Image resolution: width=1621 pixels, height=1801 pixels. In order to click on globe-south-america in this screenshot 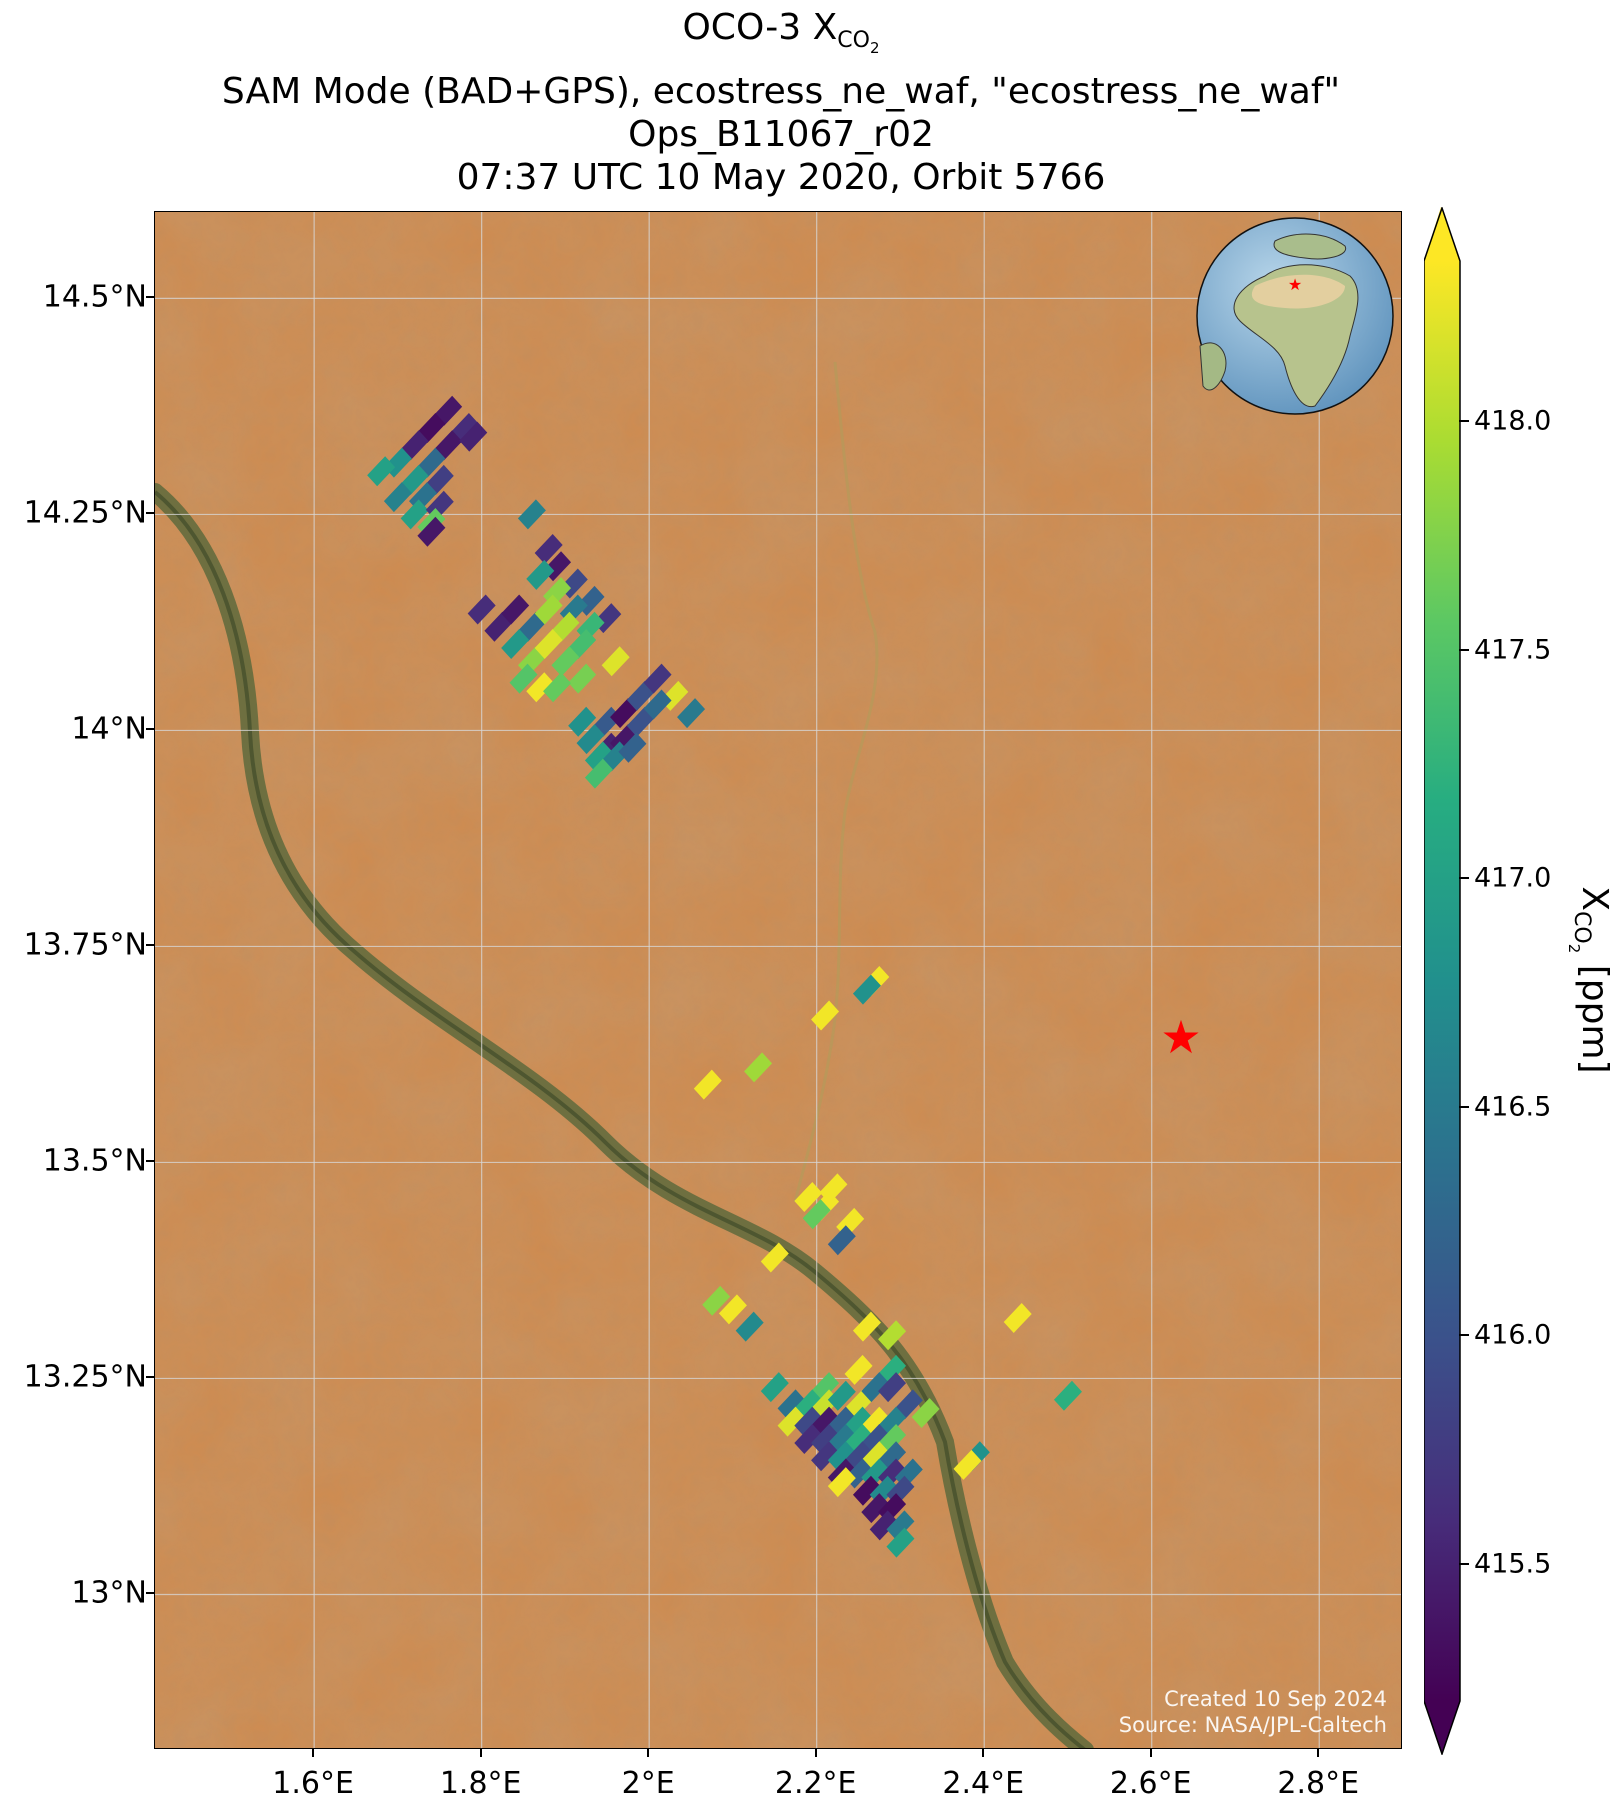, I will do `click(1213, 366)`.